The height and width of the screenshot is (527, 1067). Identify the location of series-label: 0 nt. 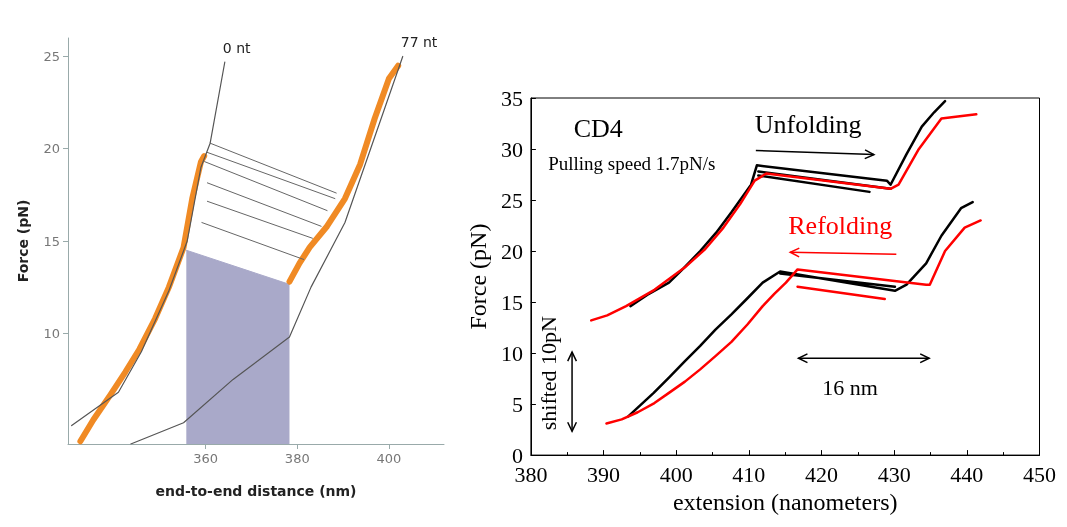
(237, 47).